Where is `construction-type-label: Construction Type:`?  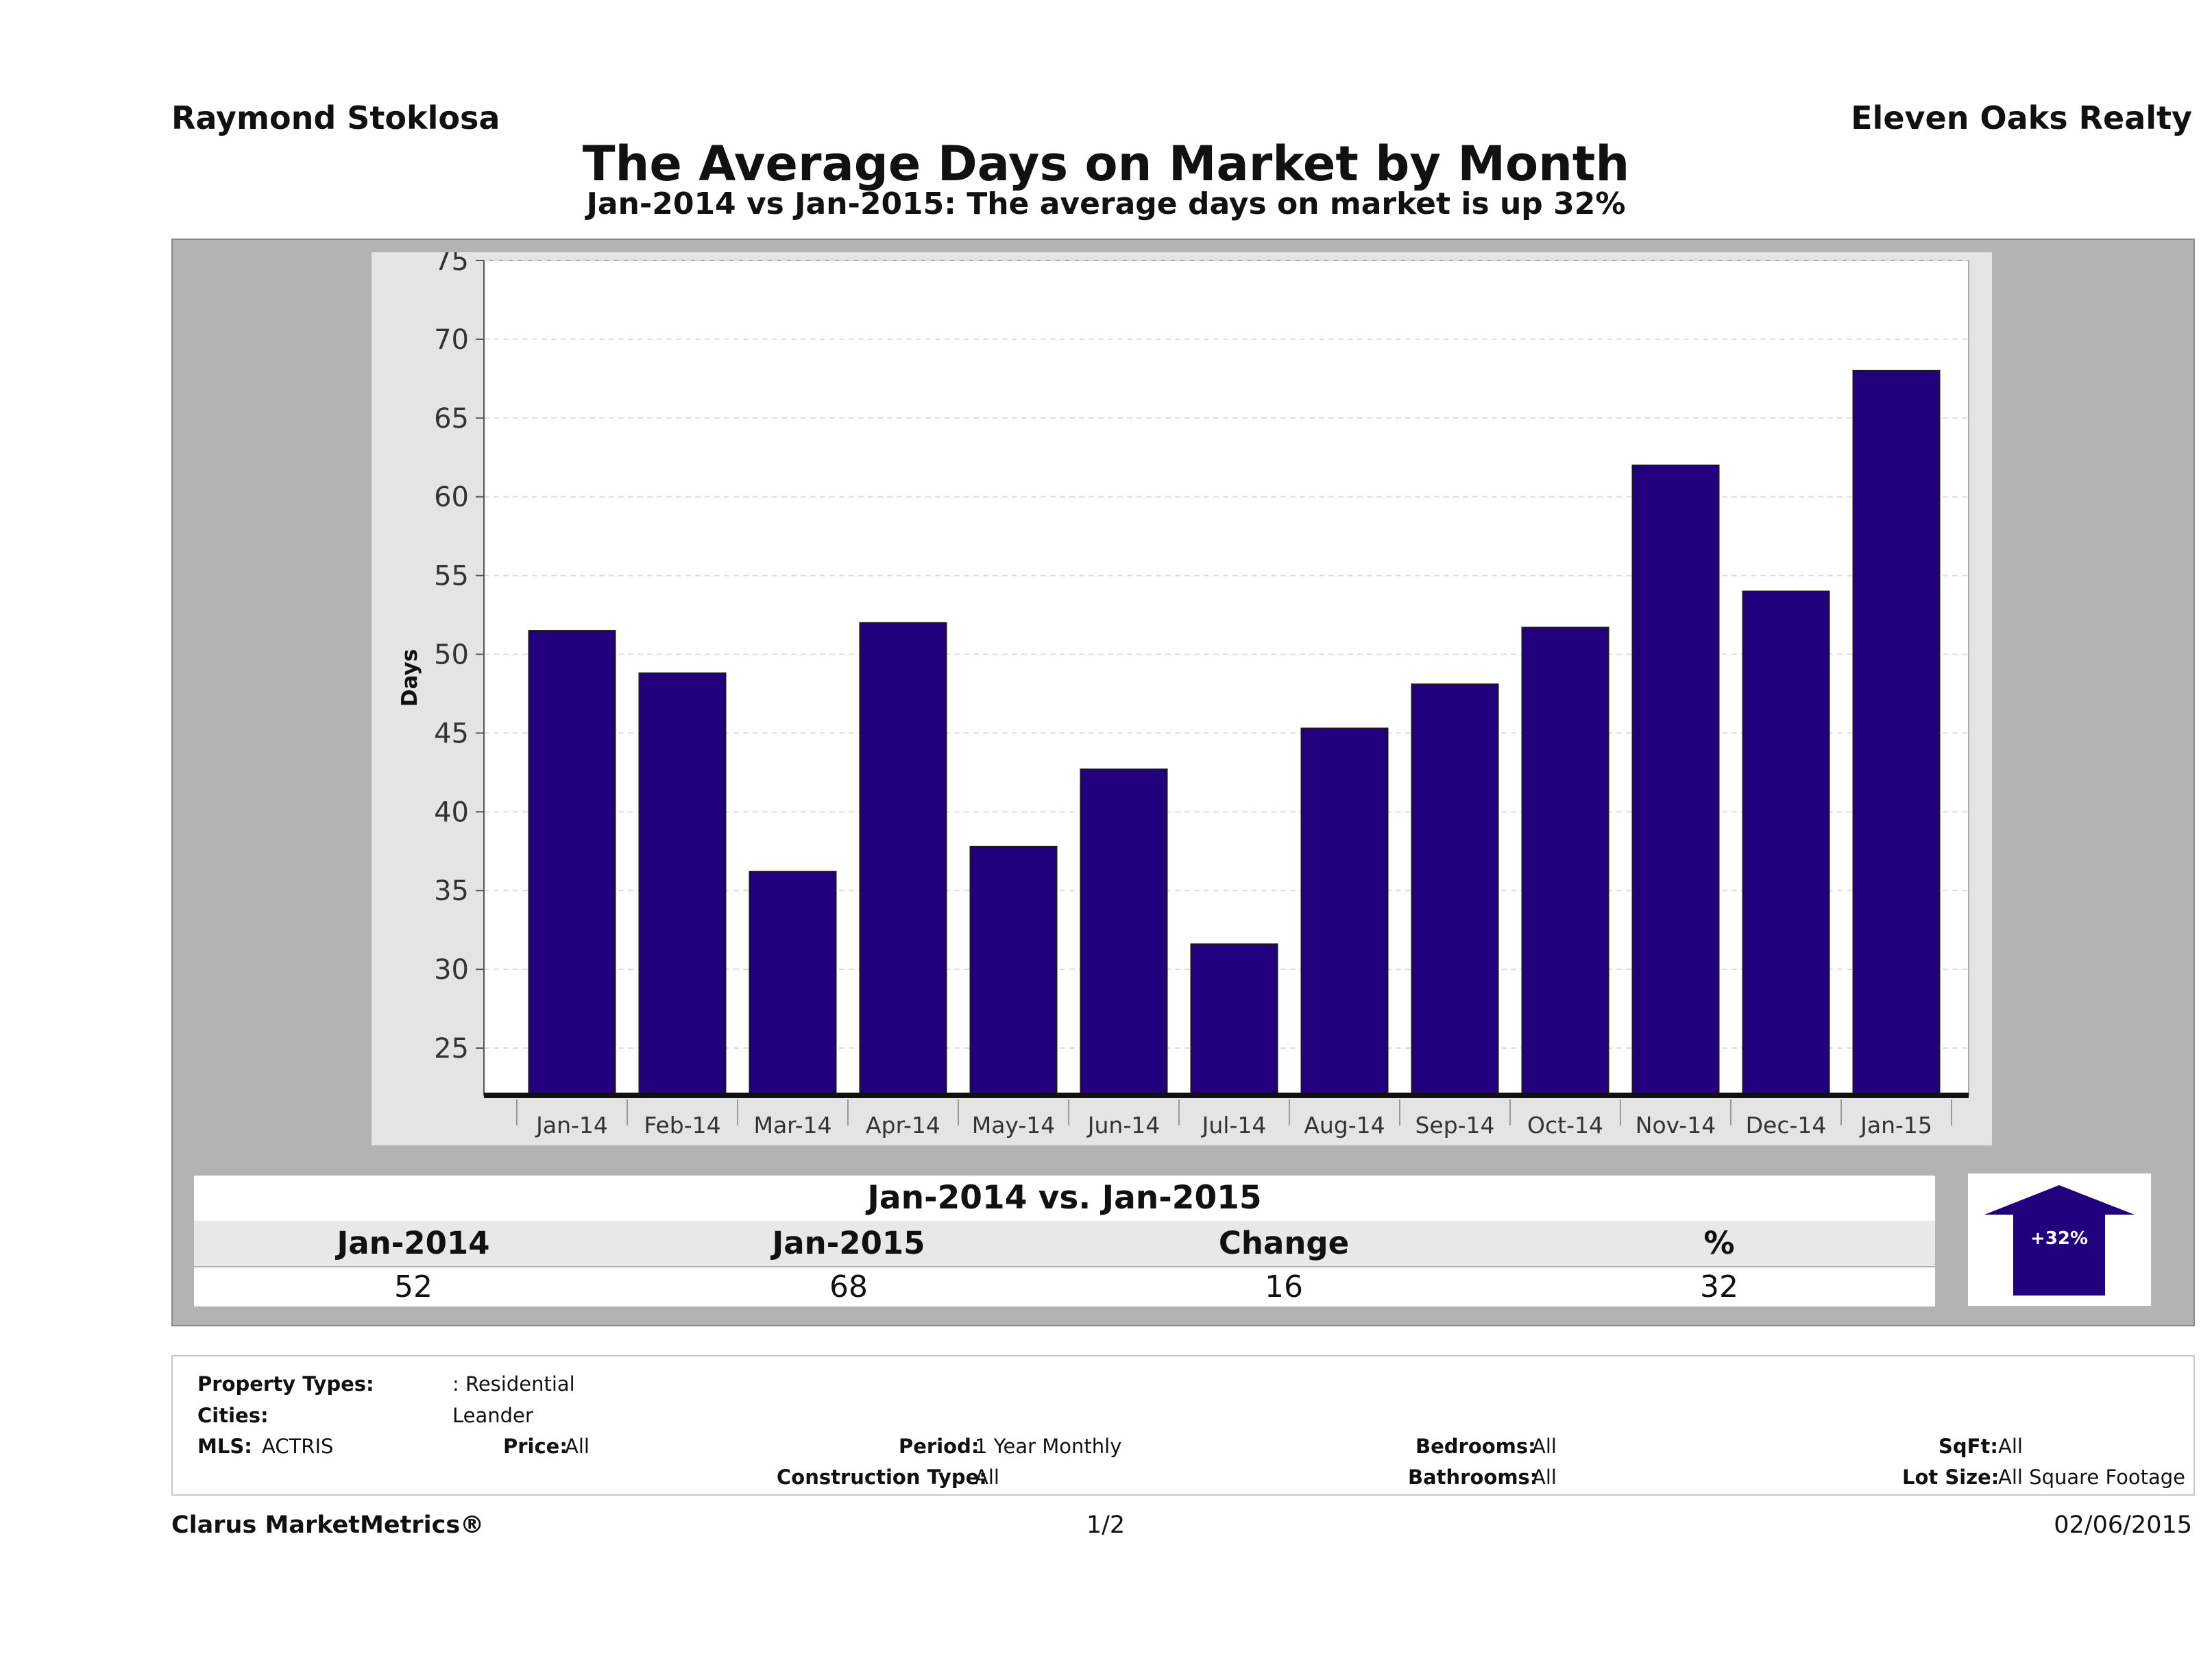 construction-type-label: Construction Type: is located at coordinates (882, 1477).